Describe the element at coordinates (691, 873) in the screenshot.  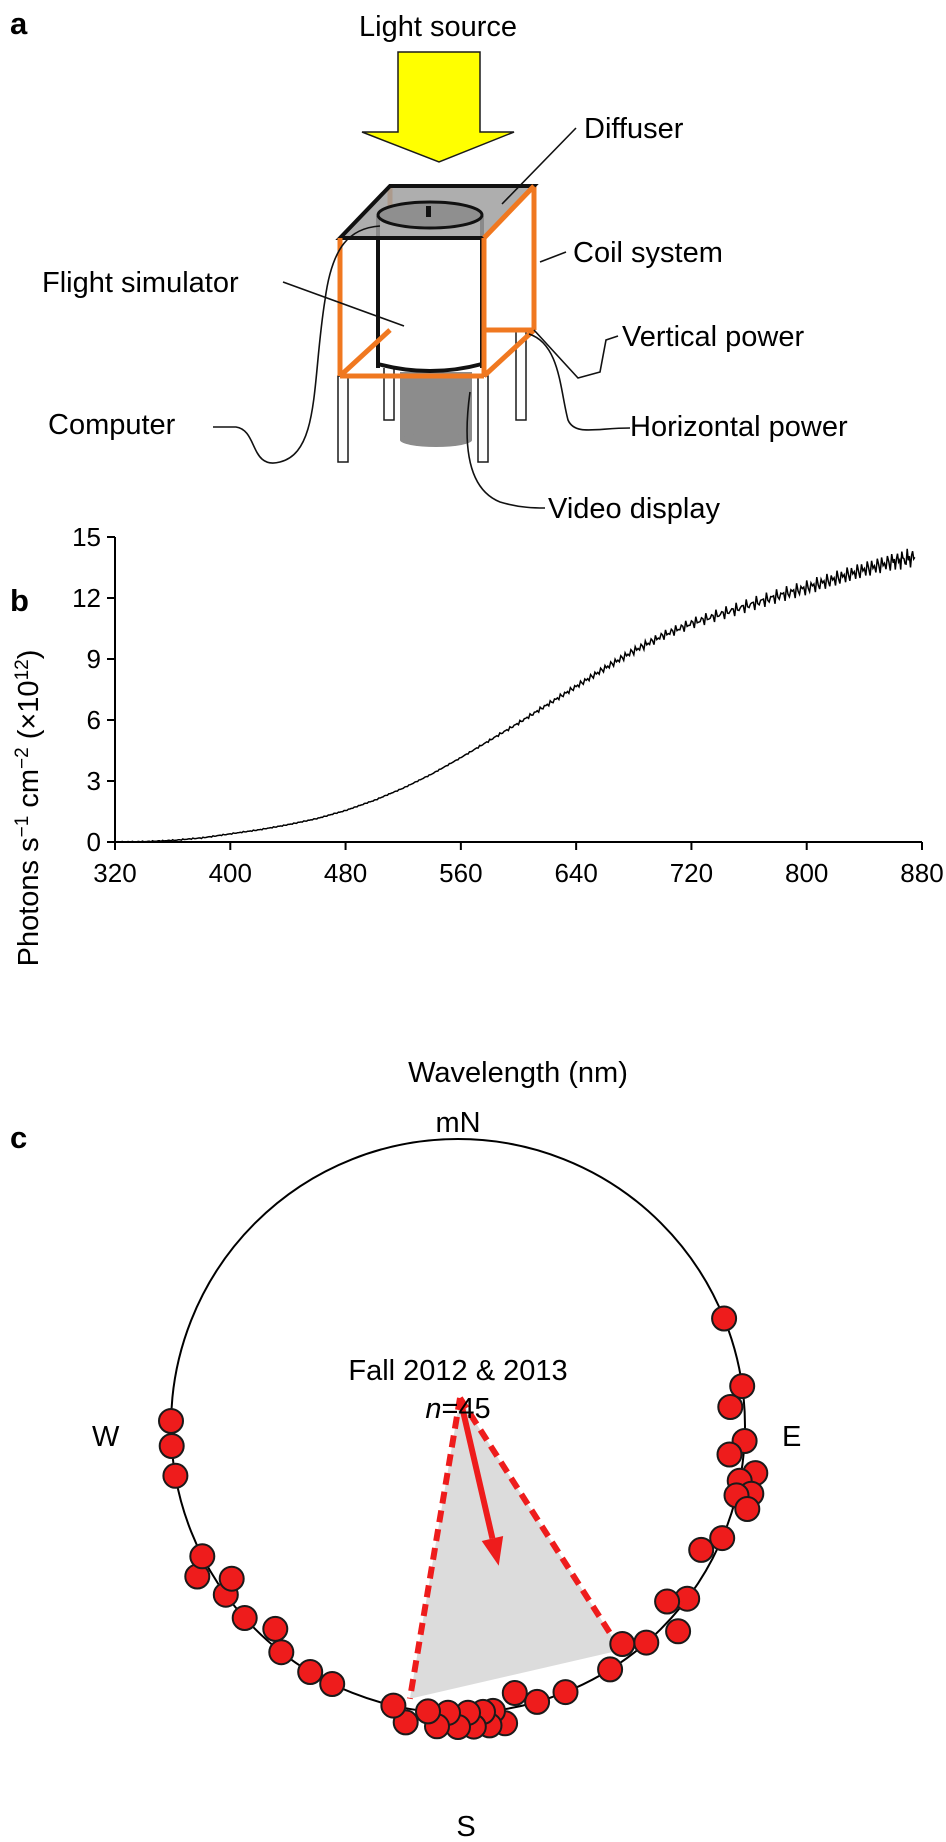
I see `x-tick-label: 720` at that location.